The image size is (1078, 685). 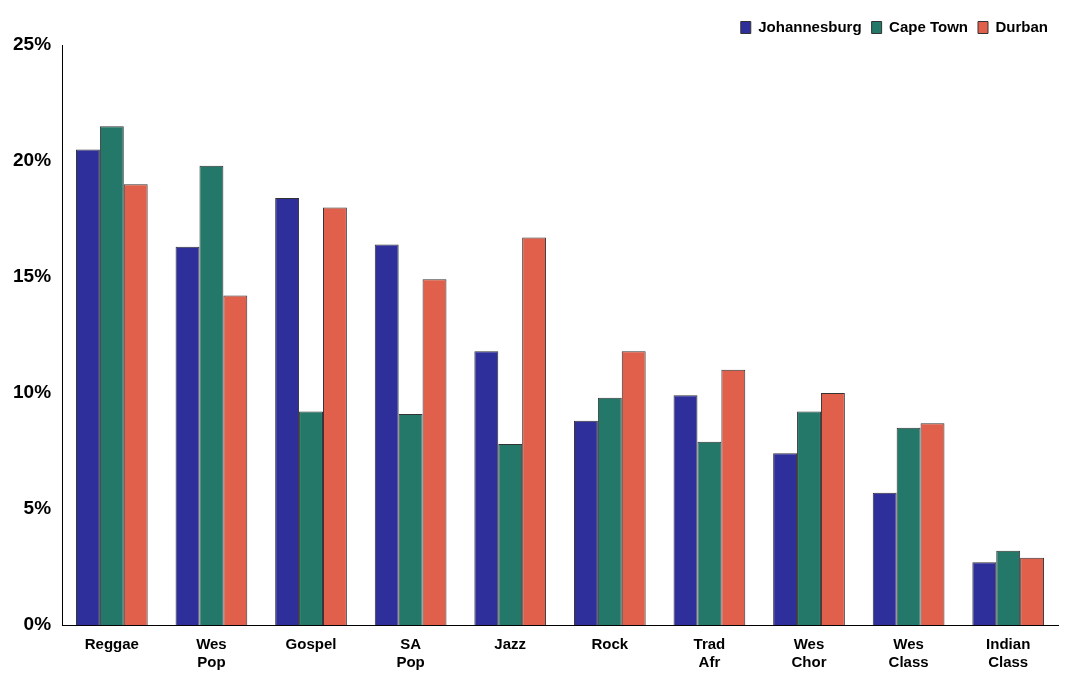 I want to click on legend-label: Durban, so click(x=1021, y=26).